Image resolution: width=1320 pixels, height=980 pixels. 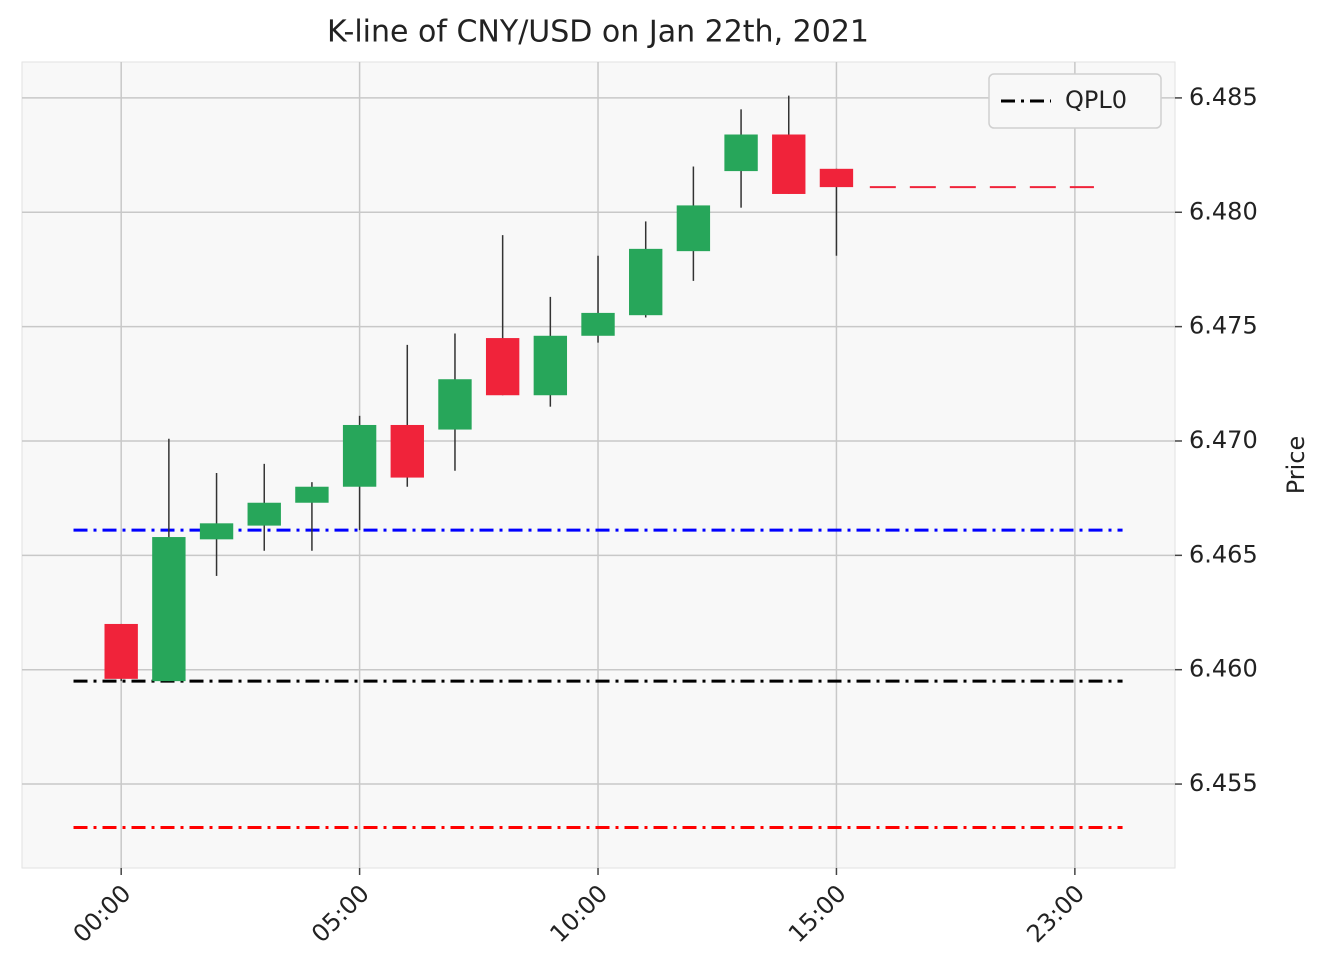 I want to click on legend-label: QPL0, so click(x=1096, y=100).